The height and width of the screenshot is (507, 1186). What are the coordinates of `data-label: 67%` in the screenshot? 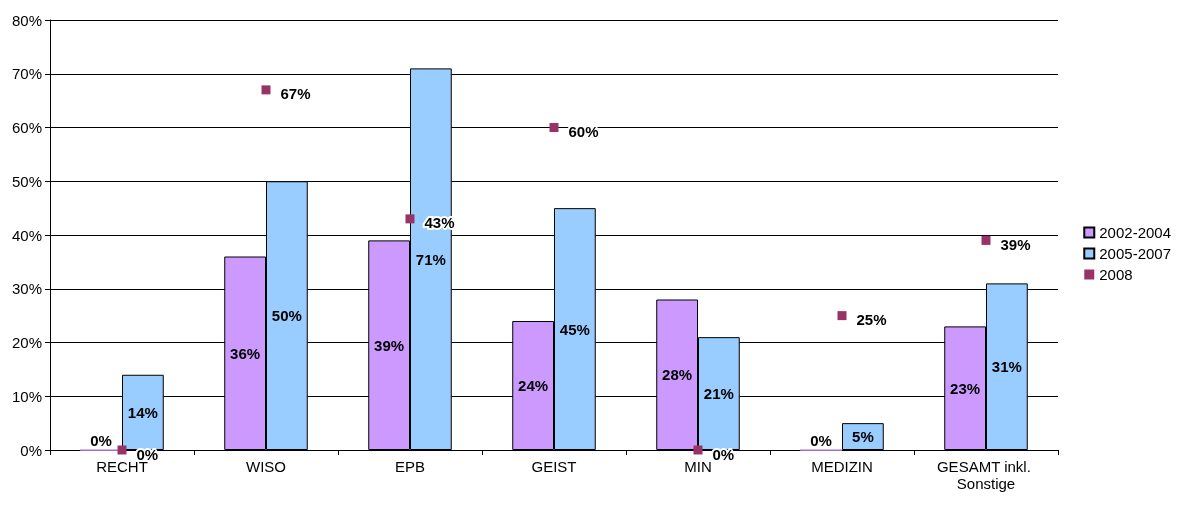 It's located at (295, 94).